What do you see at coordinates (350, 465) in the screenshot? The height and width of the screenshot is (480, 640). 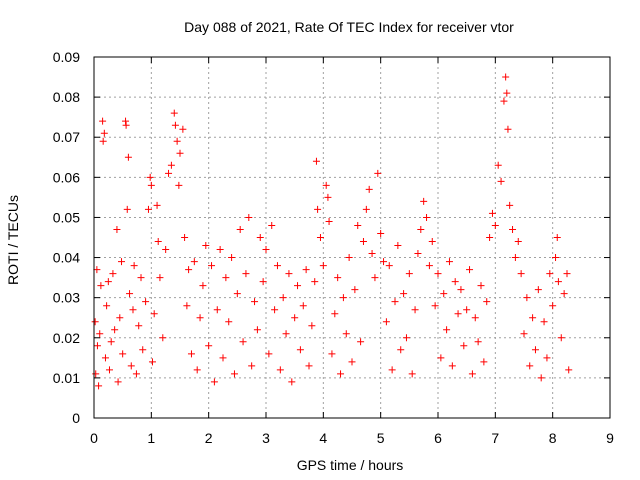 I see `x-axis-label: GPS time / hours` at bounding box center [350, 465].